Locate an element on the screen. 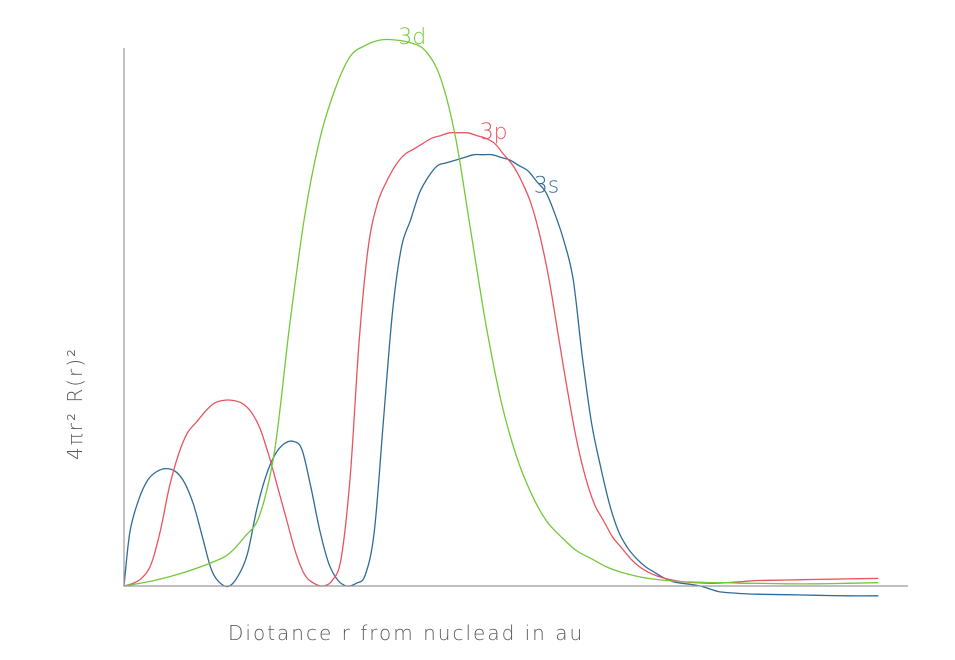  series-label-3p: 3p is located at coordinates (494, 132).